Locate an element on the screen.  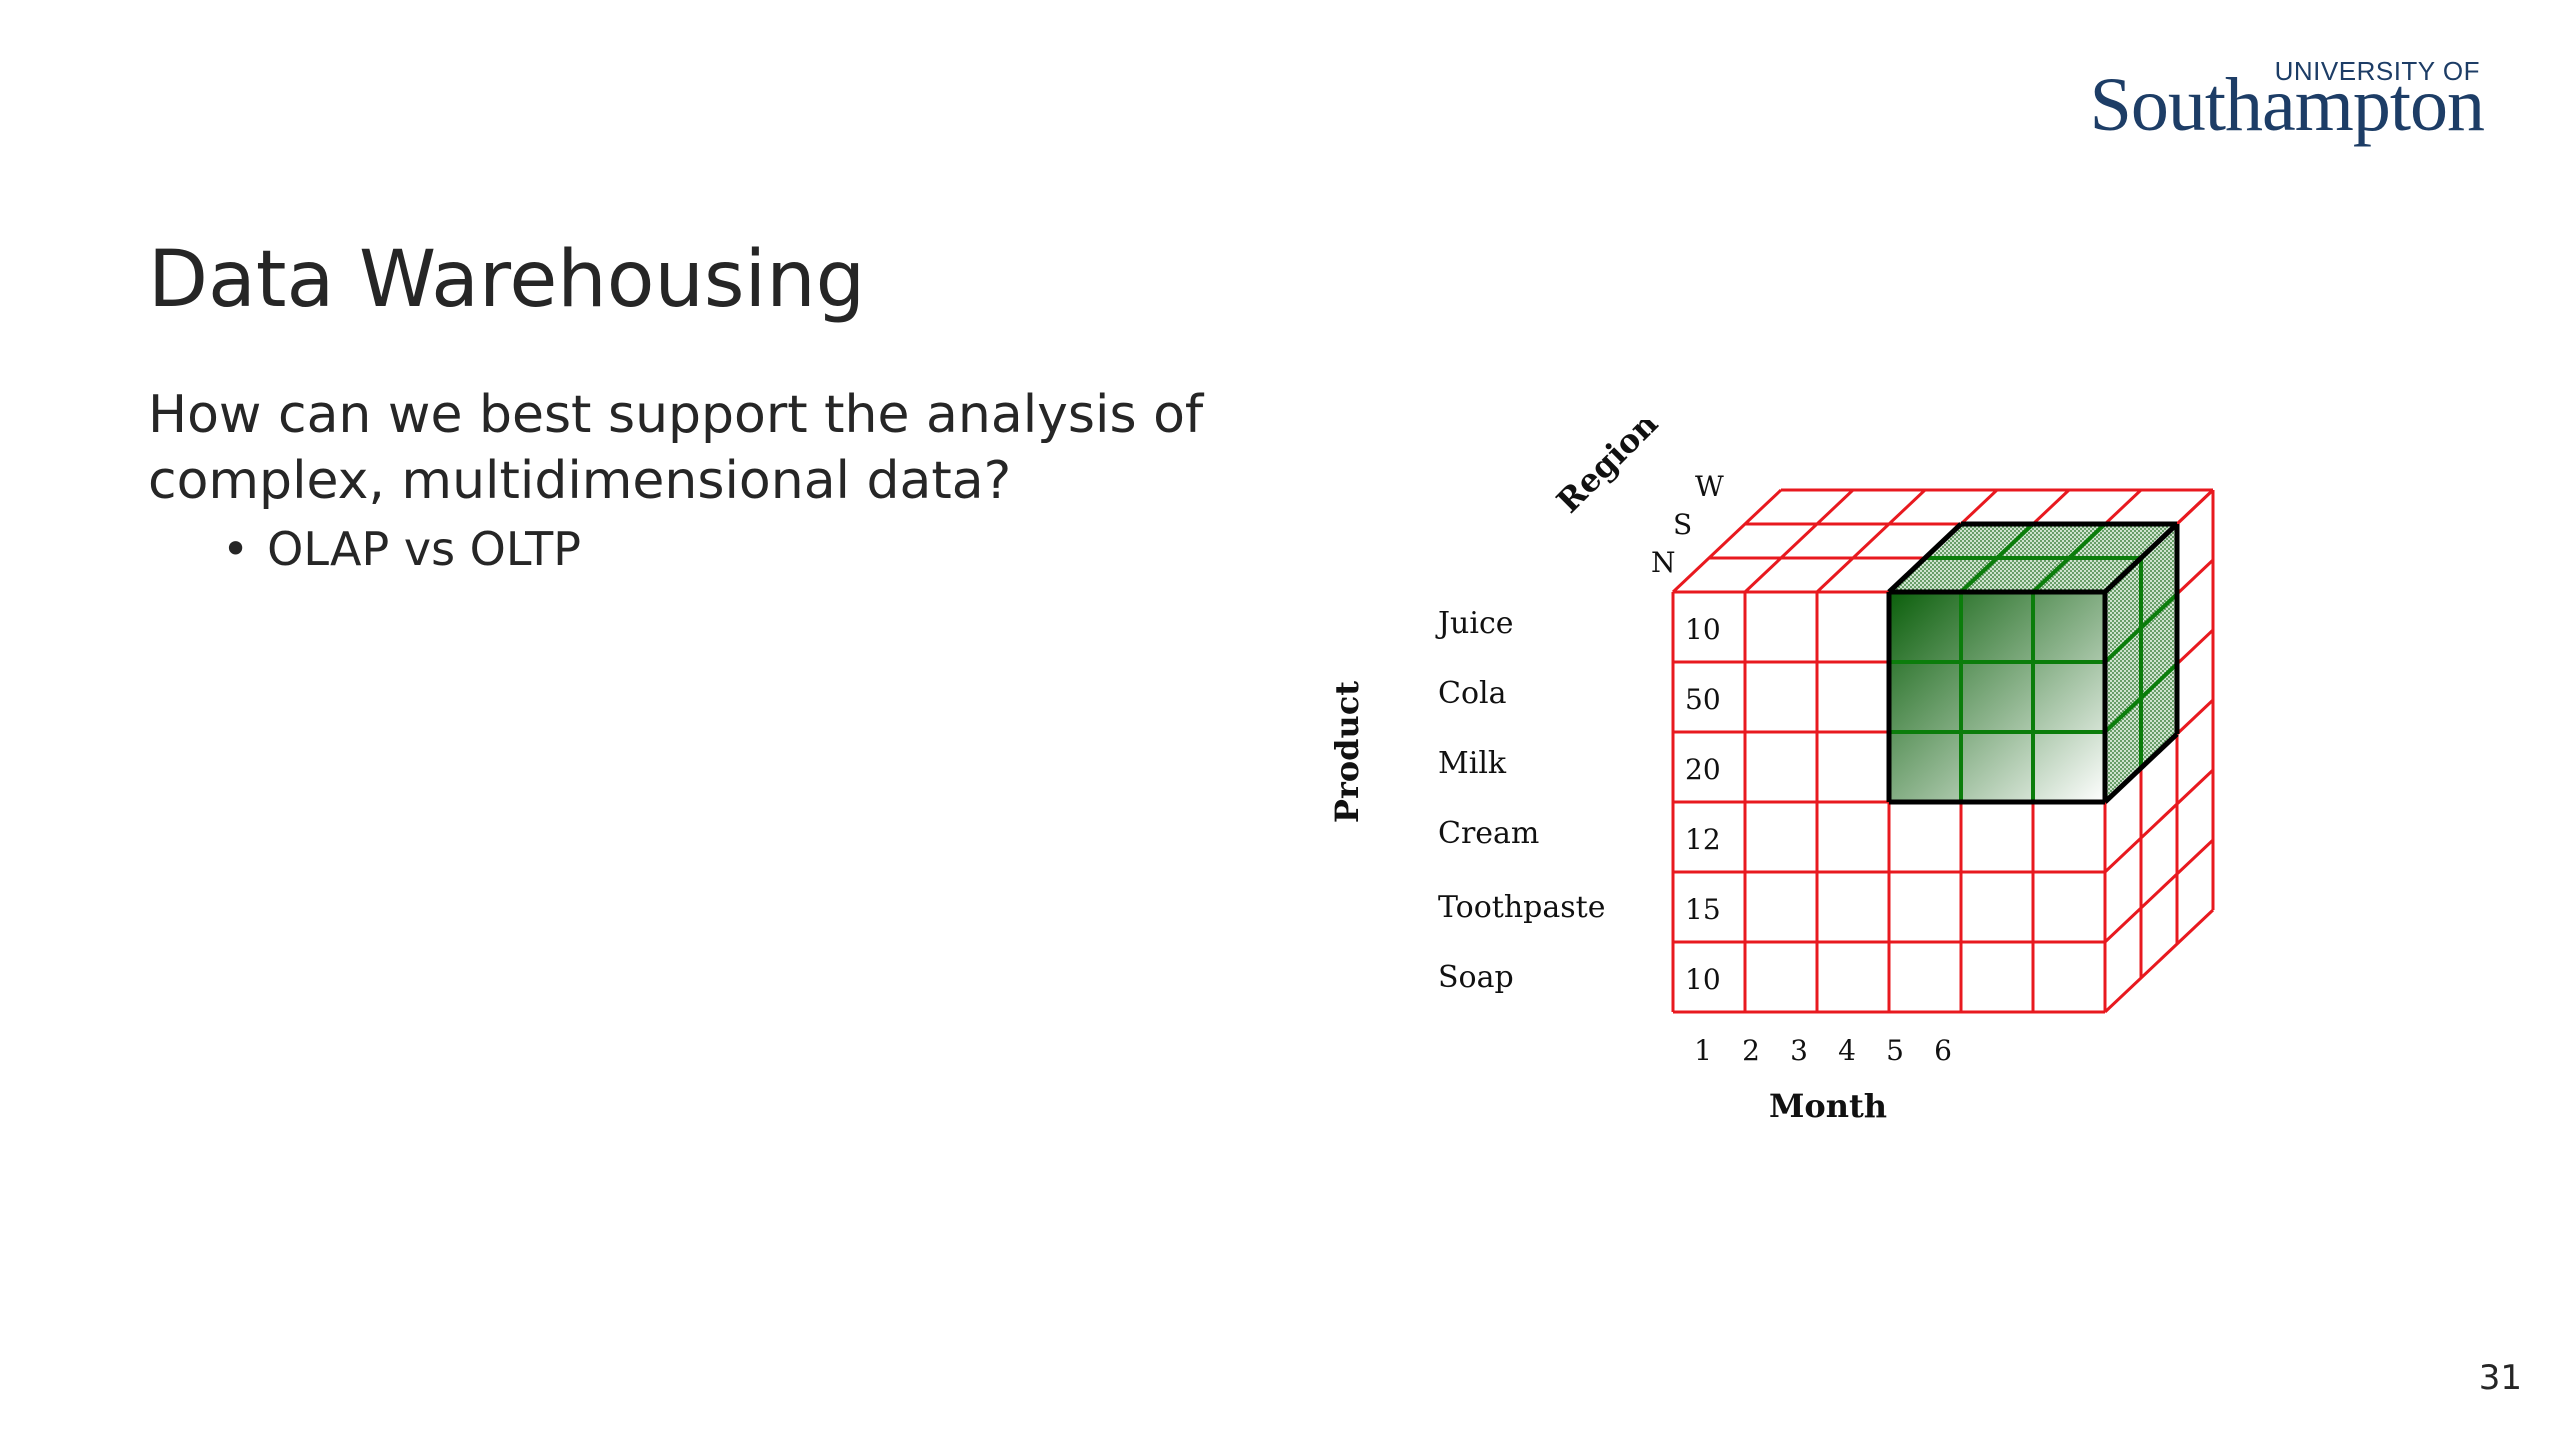
logo-university-of: UNIVERSITY OF is located at coordinates (2377, 71).